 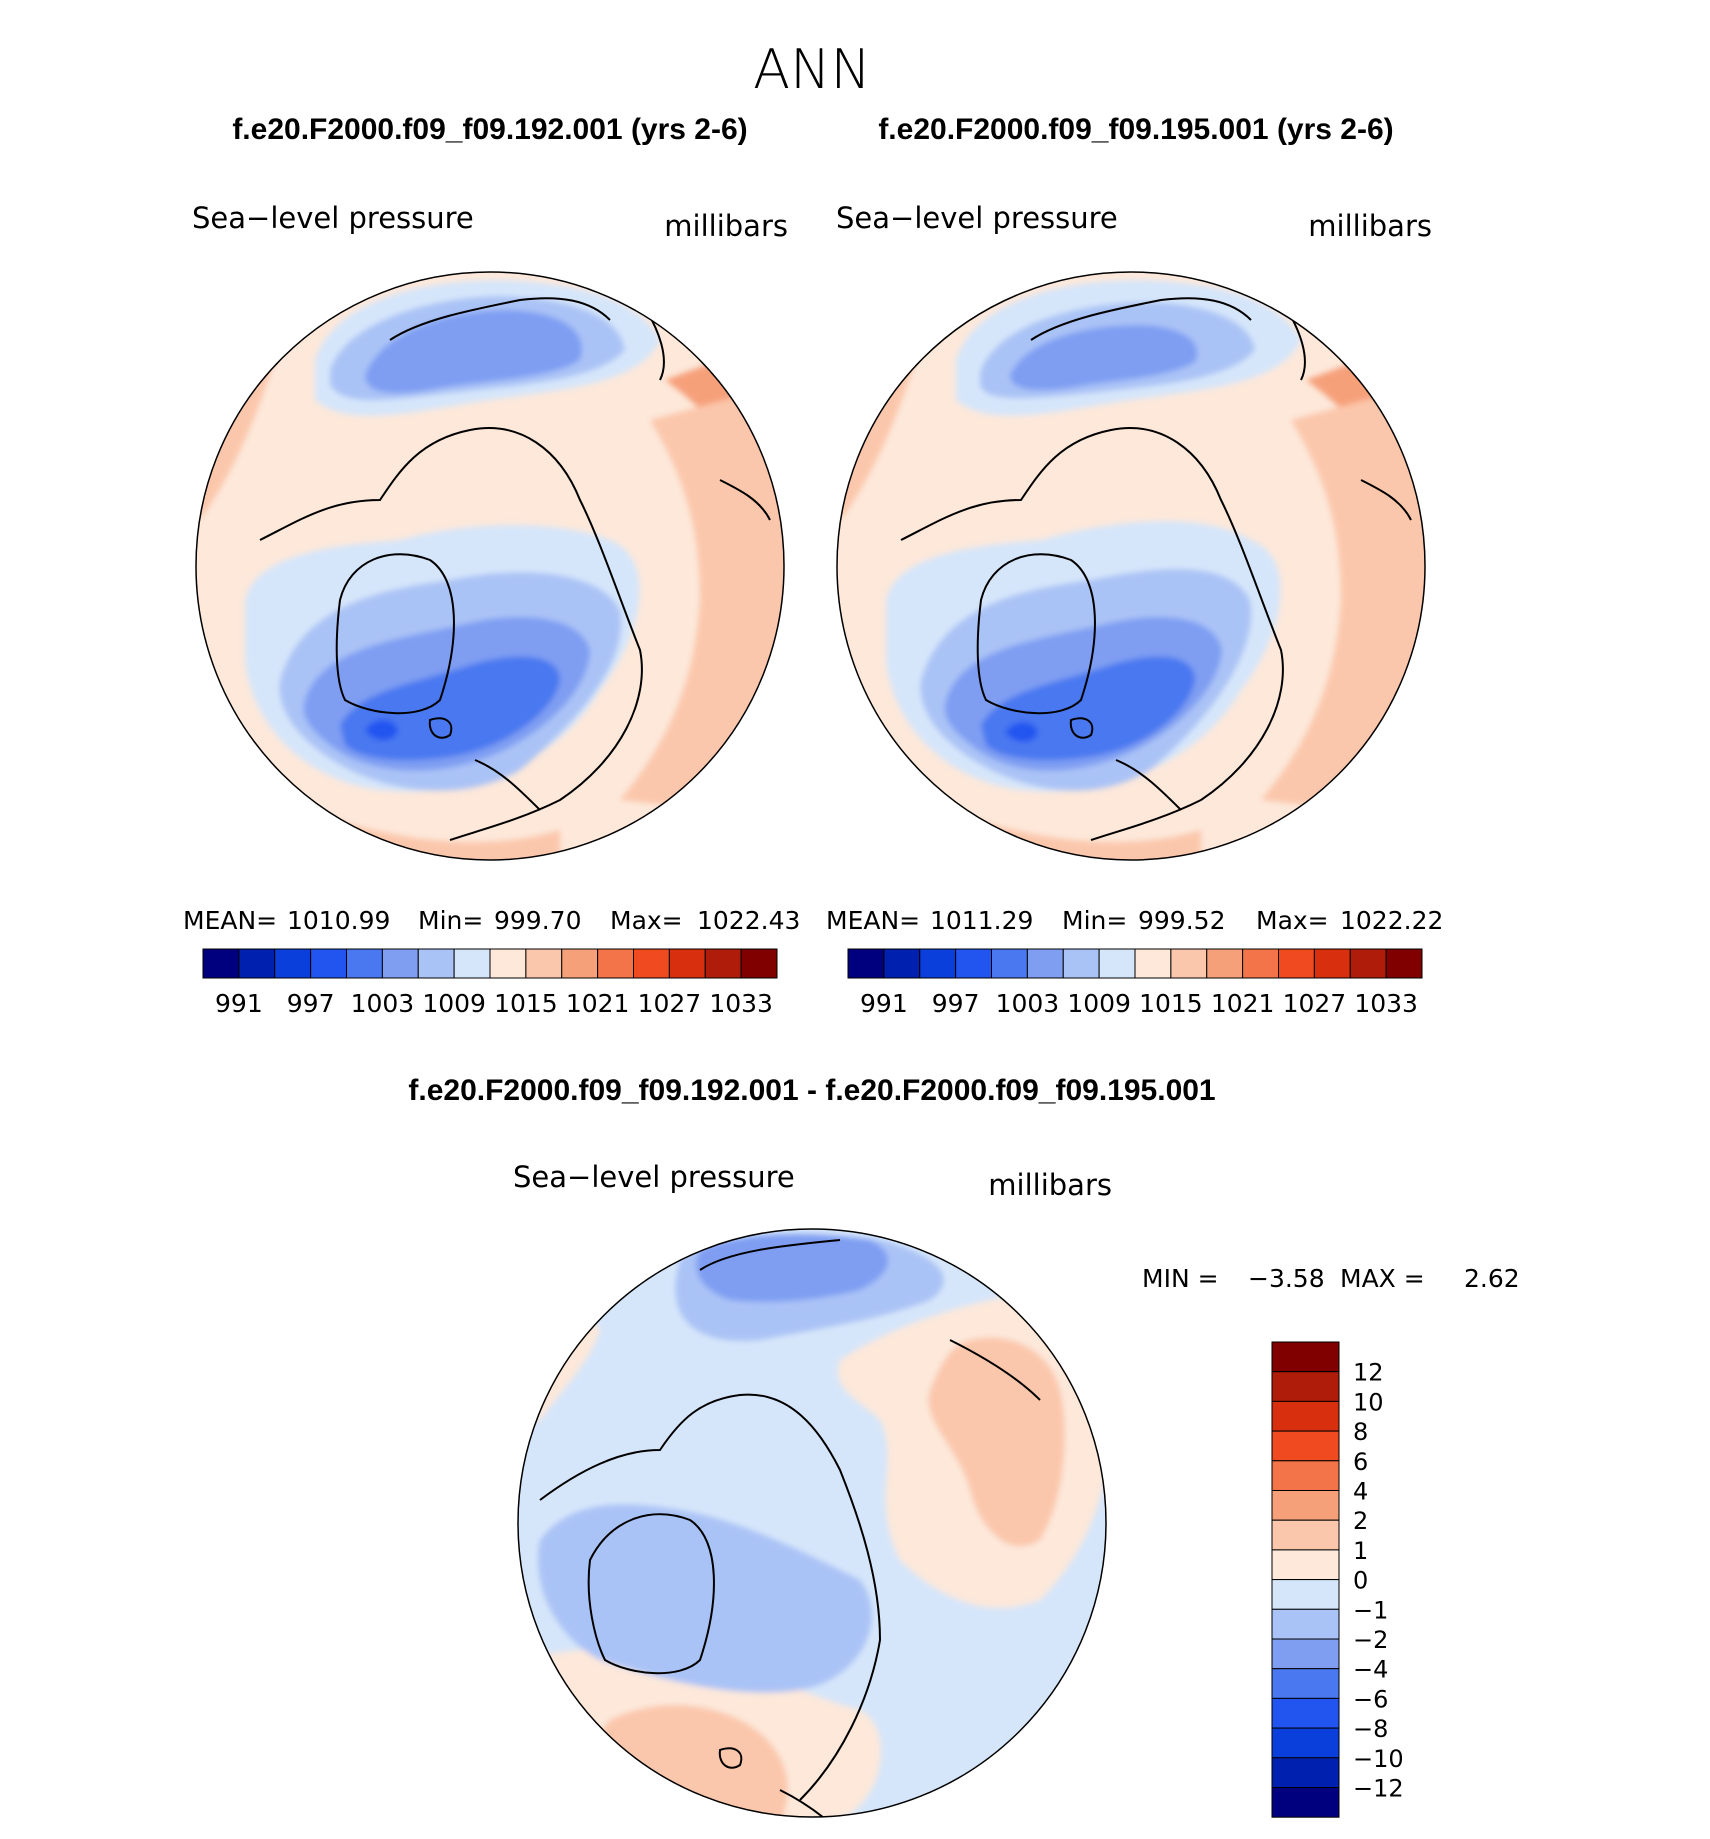 I want to click on panel-2-colorbar-ticks: 991 997 1003 1009 1015 1021 1027 1033, so click(x=1139, y=1003).